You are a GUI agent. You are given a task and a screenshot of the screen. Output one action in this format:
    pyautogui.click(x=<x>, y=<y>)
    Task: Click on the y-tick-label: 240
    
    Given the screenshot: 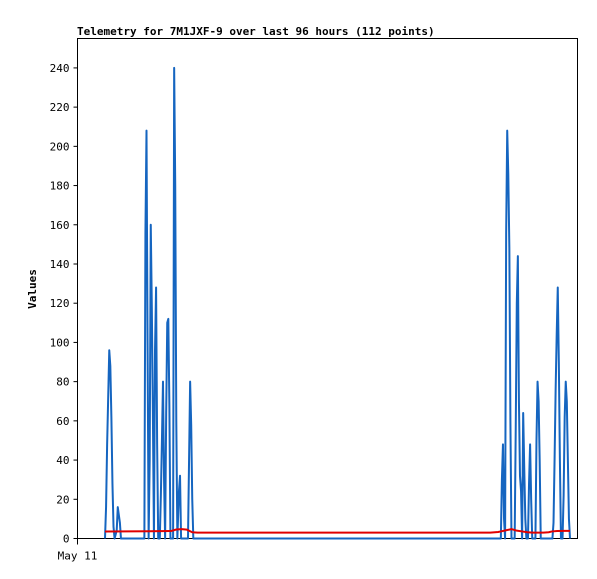 What is the action you would take?
    pyautogui.click(x=60, y=68)
    